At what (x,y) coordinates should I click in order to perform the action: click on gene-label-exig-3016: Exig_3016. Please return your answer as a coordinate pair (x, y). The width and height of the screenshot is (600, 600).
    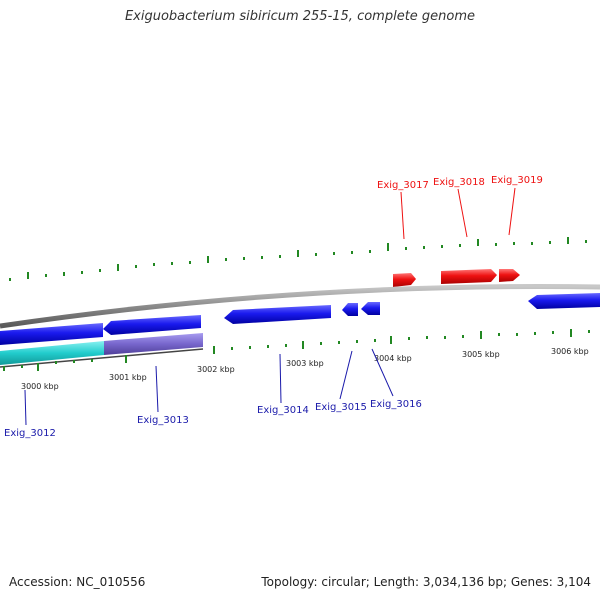
    Looking at the image, I should click on (396, 404).